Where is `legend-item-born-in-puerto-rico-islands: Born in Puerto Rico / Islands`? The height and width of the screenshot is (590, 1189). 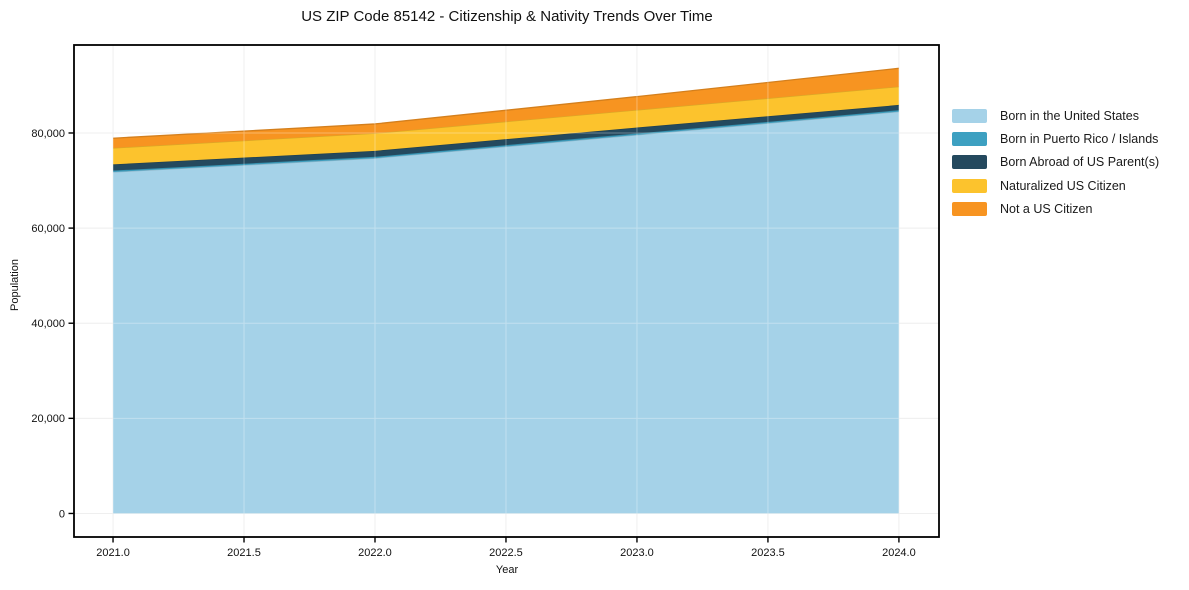
legend-item-born-in-puerto-rico-islands: Born in Puerto Rico / Islands is located at coordinates (1055, 138).